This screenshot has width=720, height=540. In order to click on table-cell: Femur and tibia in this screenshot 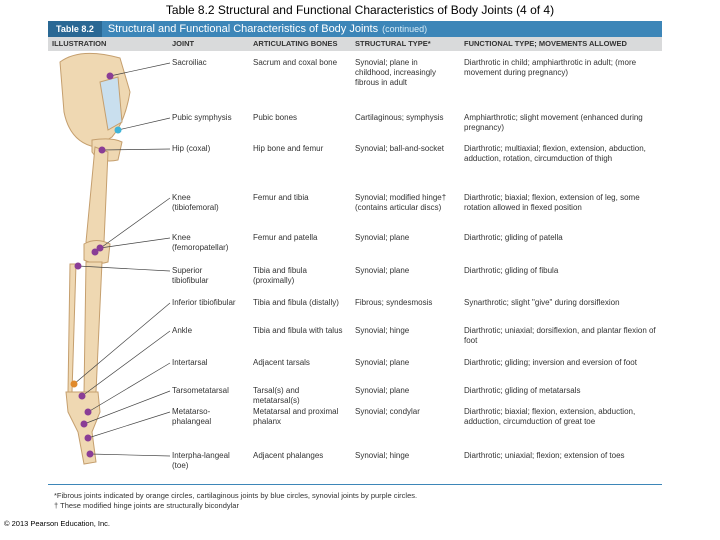, I will do `click(281, 197)`.